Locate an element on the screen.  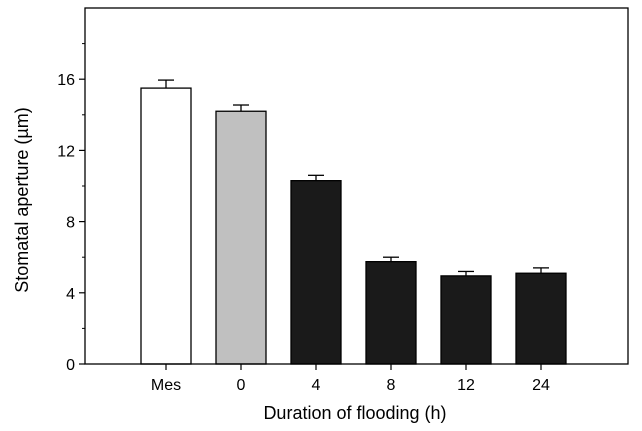
y-tick-label: 8 is located at coordinates (70, 223).